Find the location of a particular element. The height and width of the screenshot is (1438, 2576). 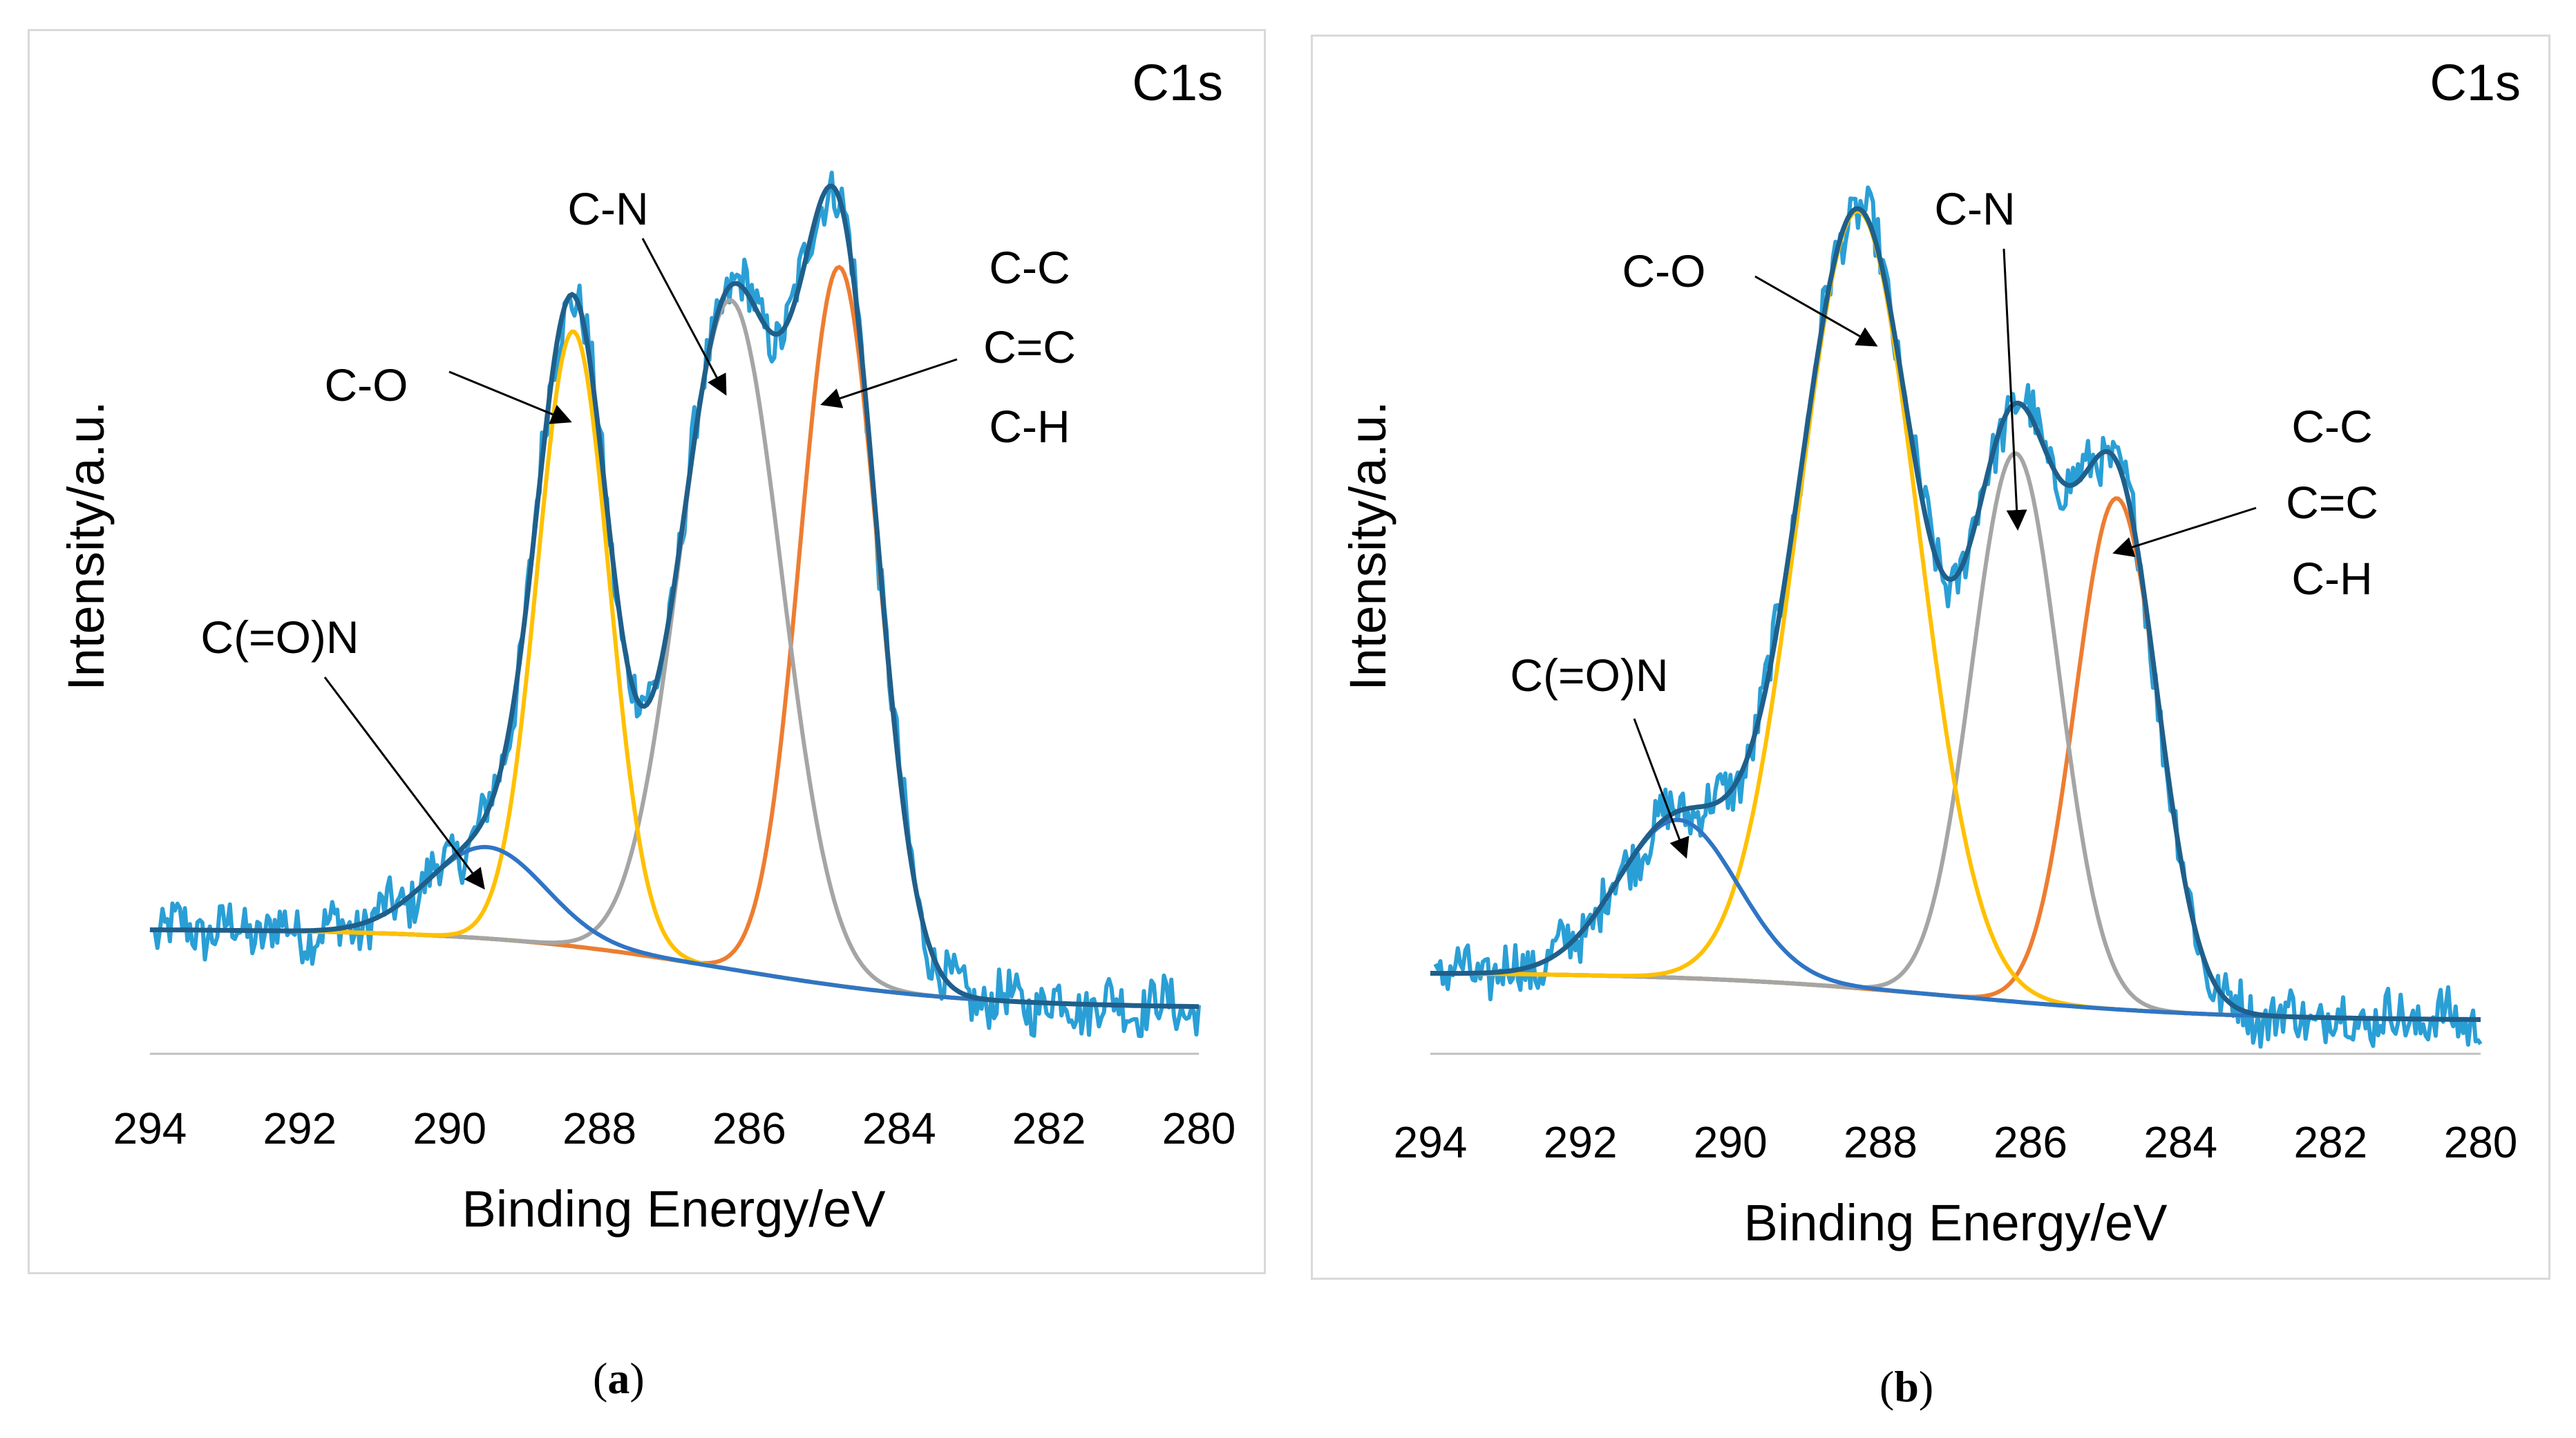

caption-a-letter: a is located at coordinates (618, 1378).